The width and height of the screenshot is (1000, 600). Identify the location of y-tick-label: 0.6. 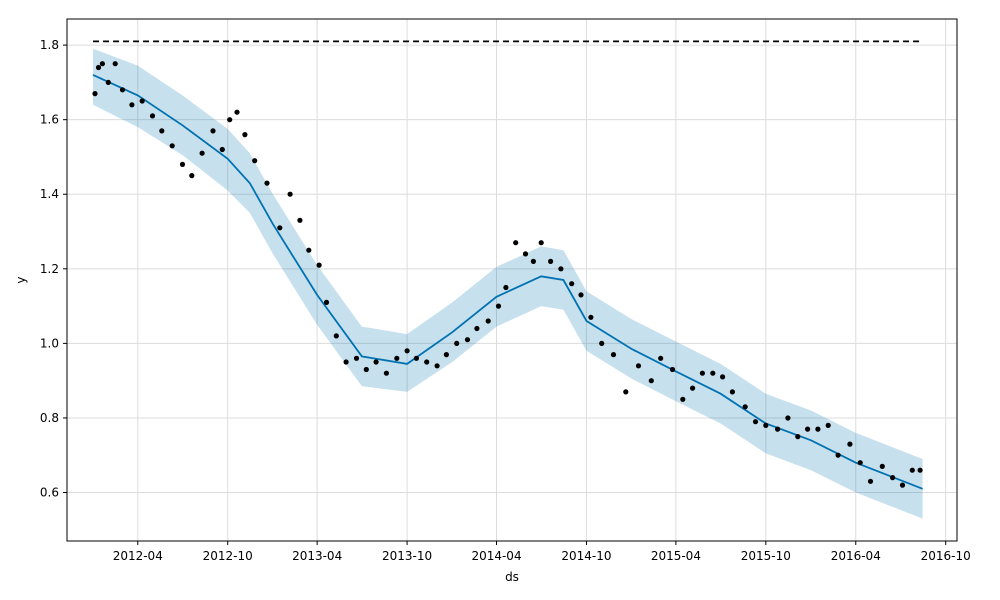
(49, 493).